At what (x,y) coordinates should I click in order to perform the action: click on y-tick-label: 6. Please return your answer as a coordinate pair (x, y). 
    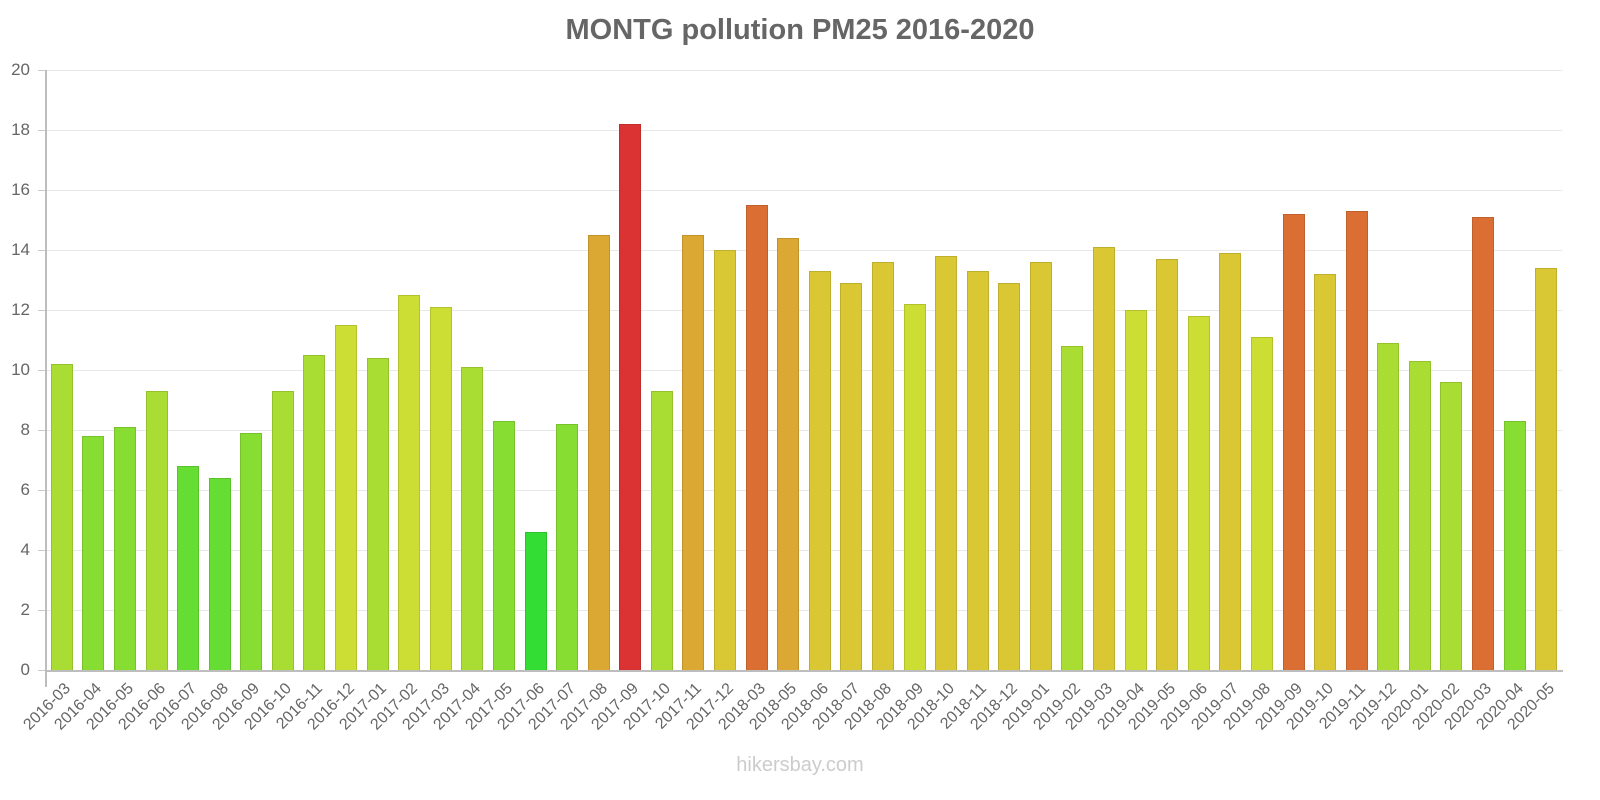
    Looking at the image, I should click on (25, 489).